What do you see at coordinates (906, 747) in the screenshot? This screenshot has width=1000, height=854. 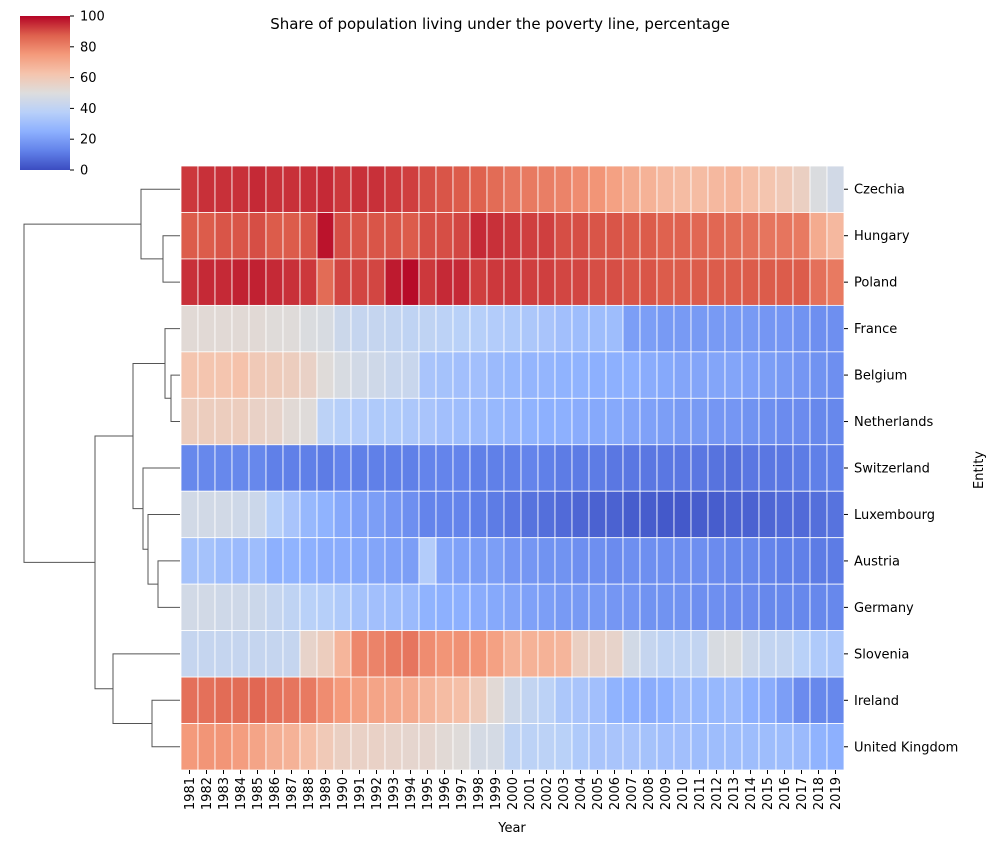 I see `entity-label: United Kingdom` at bounding box center [906, 747].